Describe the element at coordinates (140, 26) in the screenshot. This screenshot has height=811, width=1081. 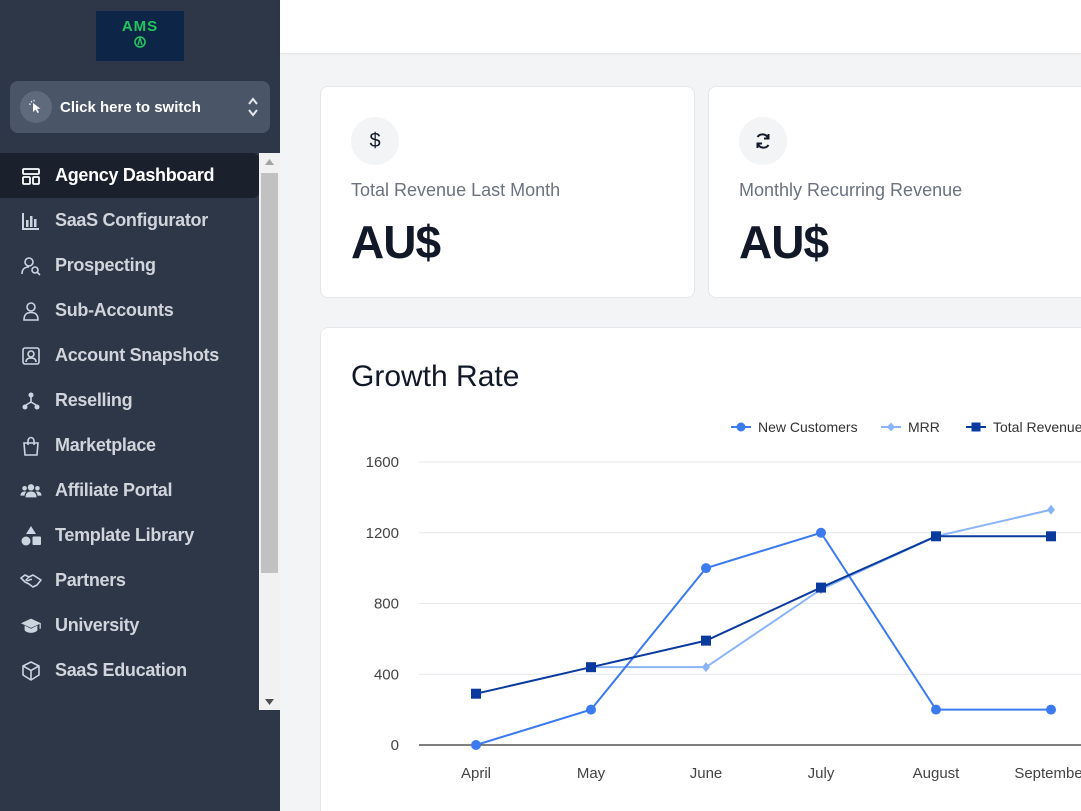
I see `logo-text: AMS` at that location.